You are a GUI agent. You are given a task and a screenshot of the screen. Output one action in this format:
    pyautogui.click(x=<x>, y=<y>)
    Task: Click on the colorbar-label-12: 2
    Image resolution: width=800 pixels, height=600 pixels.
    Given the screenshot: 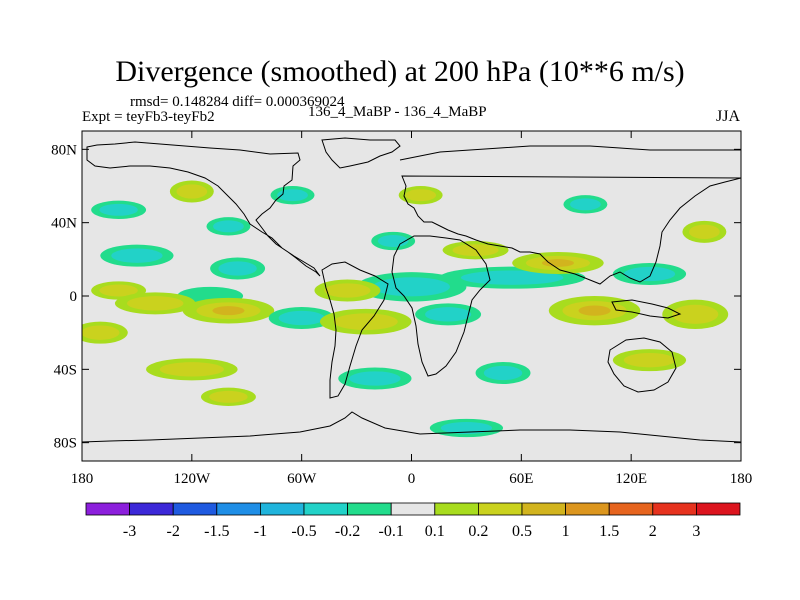 What is the action you would take?
    pyautogui.click(x=653, y=531)
    